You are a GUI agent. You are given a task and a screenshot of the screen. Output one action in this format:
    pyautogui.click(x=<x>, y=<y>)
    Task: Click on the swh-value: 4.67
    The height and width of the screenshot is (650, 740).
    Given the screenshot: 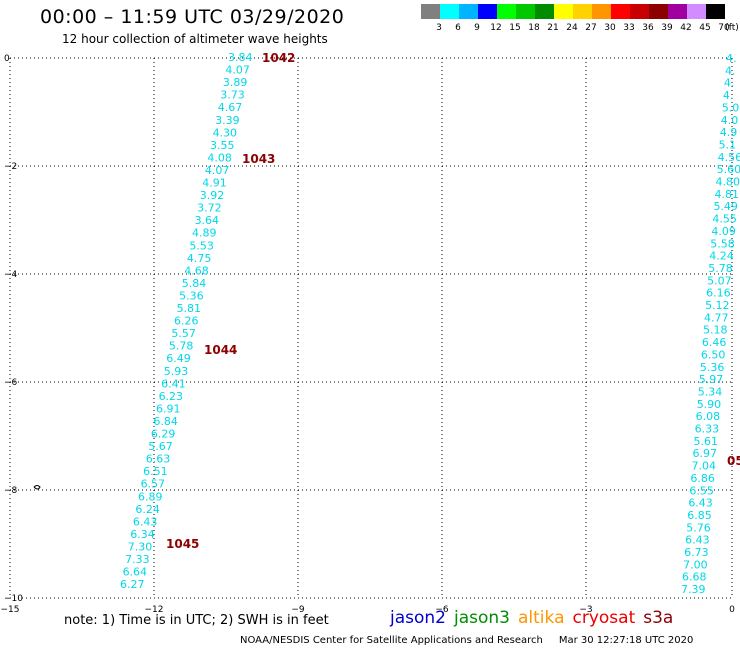 What is the action you would take?
    pyautogui.click(x=230, y=107)
    